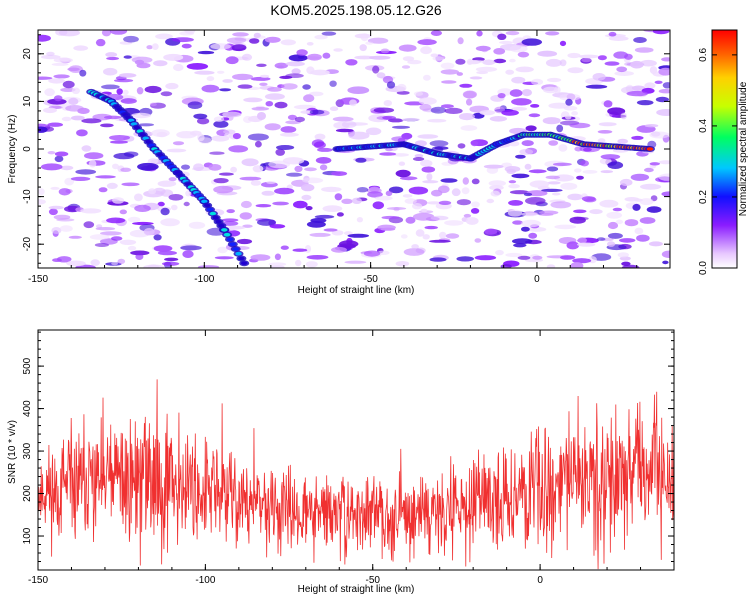  Describe the element at coordinates (12, 452) in the screenshot. I see `snr-y-axis-label: SNR (10 * v/v)` at that location.